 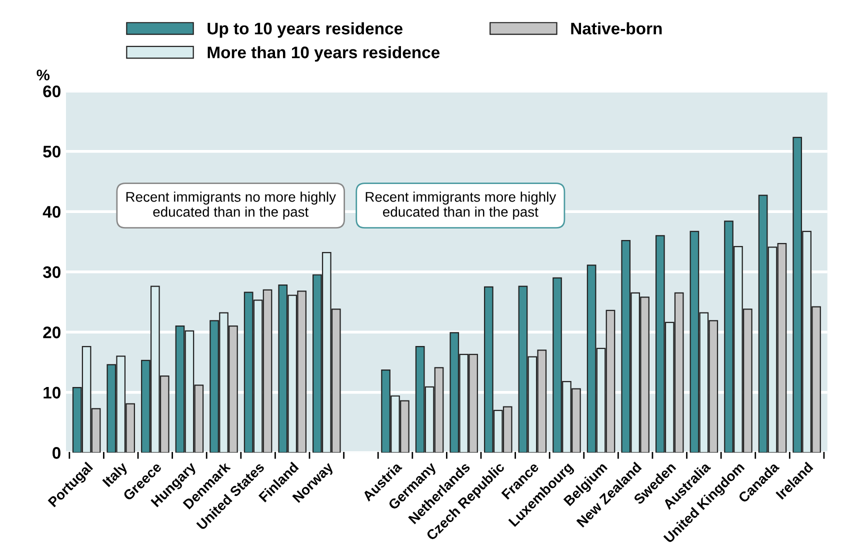 What do you see at coordinates (324, 54) in the screenshot?
I see `legend-label: More than 10 years residence` at bounding box center [324, 54].